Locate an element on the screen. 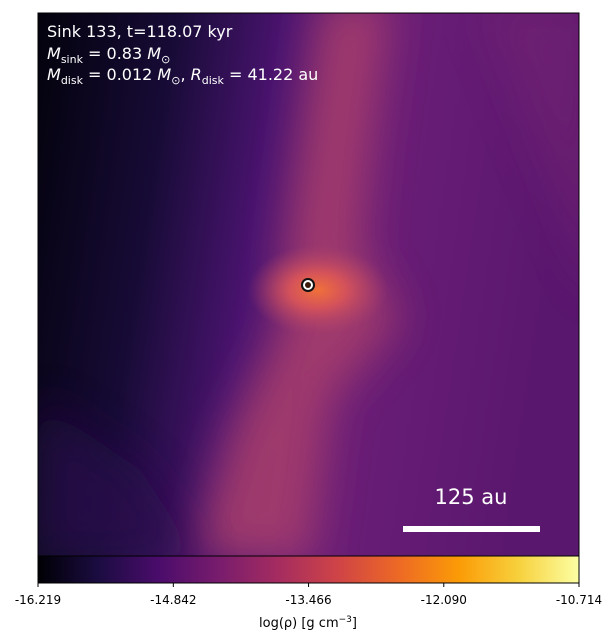 The image size is (615, 644). annotation-part: = 0.83 is located at coordinates (115, 53).